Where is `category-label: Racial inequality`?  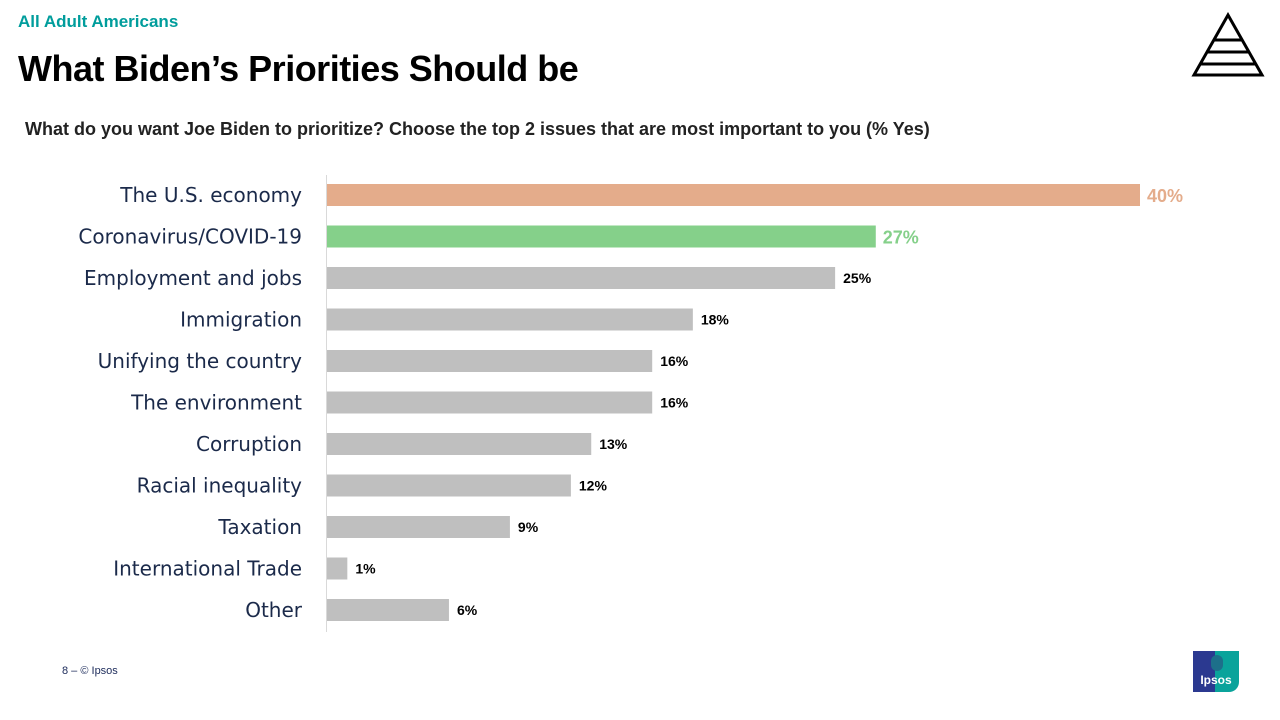 category-label: Racial inequality is located at coordinates (220, 486).